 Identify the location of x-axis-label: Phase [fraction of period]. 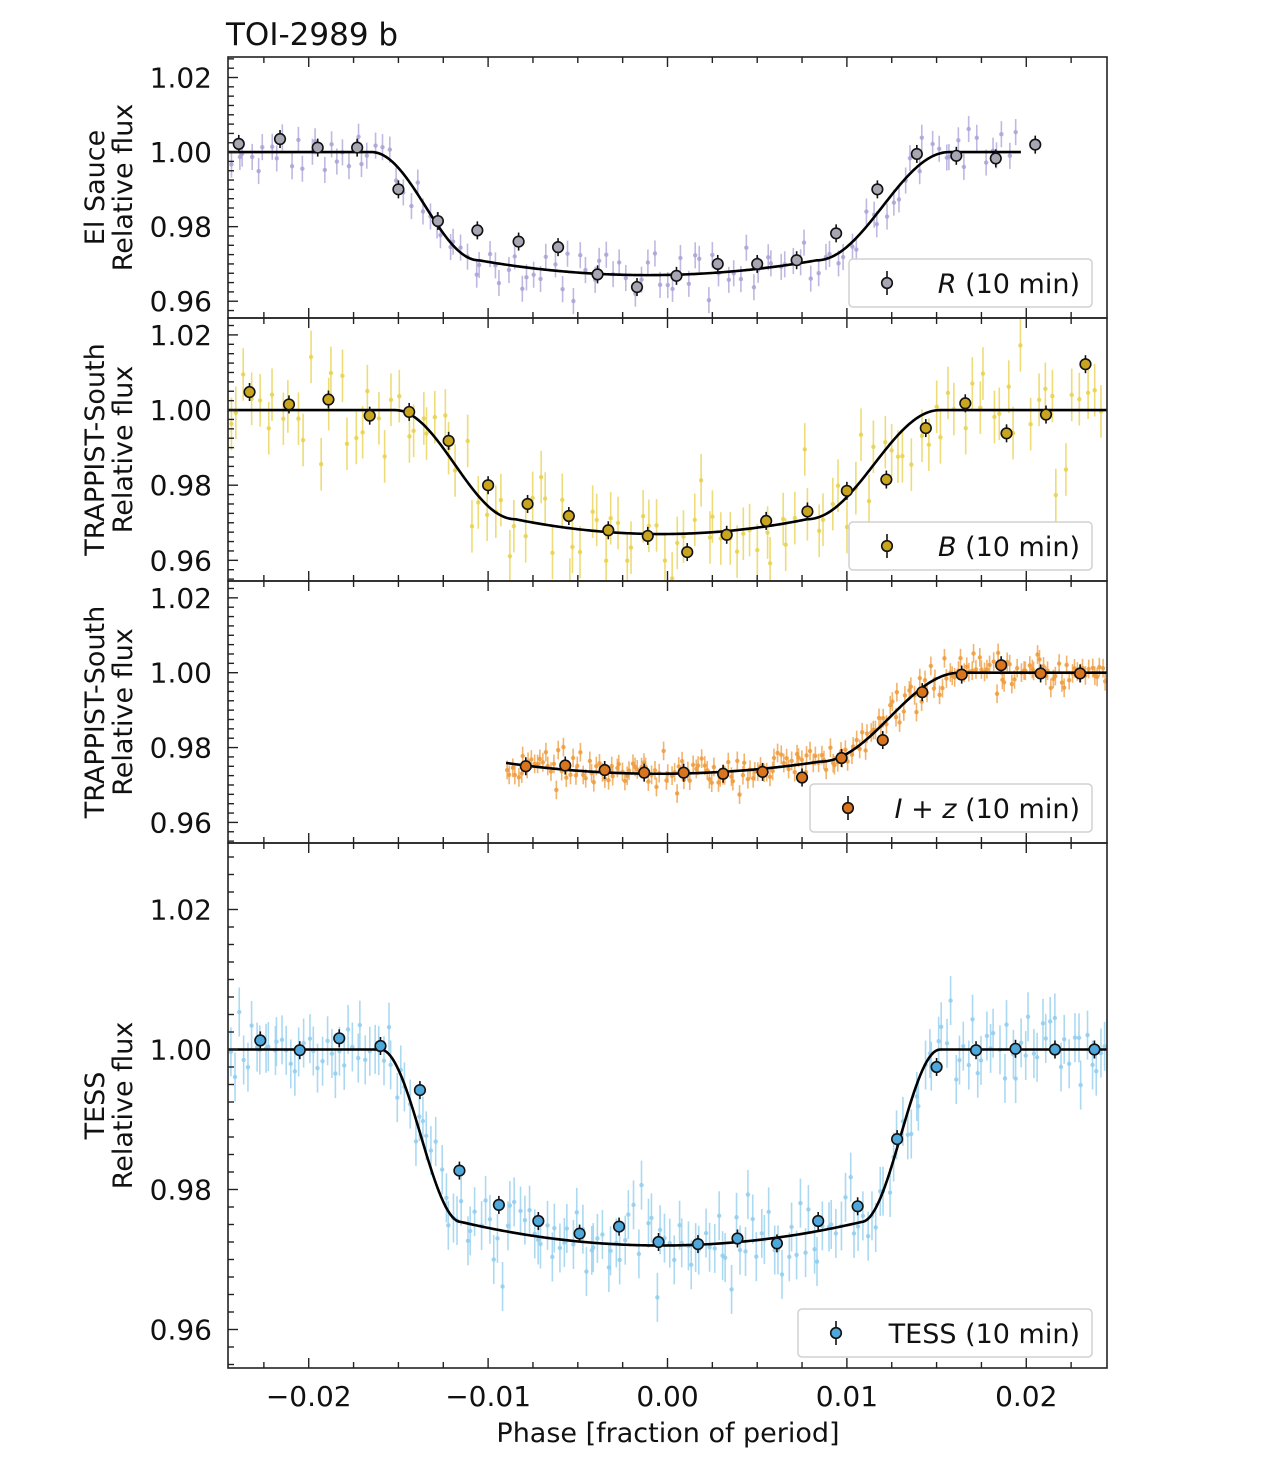
(667, 1433).